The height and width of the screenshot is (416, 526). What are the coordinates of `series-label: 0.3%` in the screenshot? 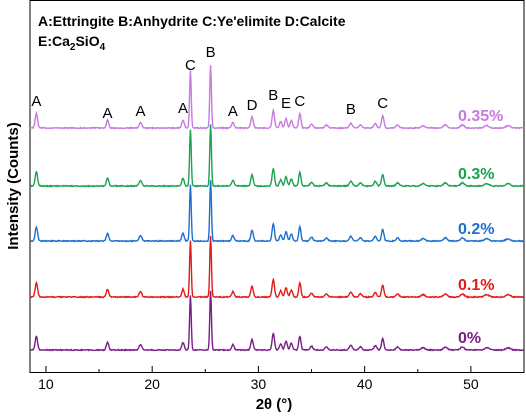 It's located at (476, 174).